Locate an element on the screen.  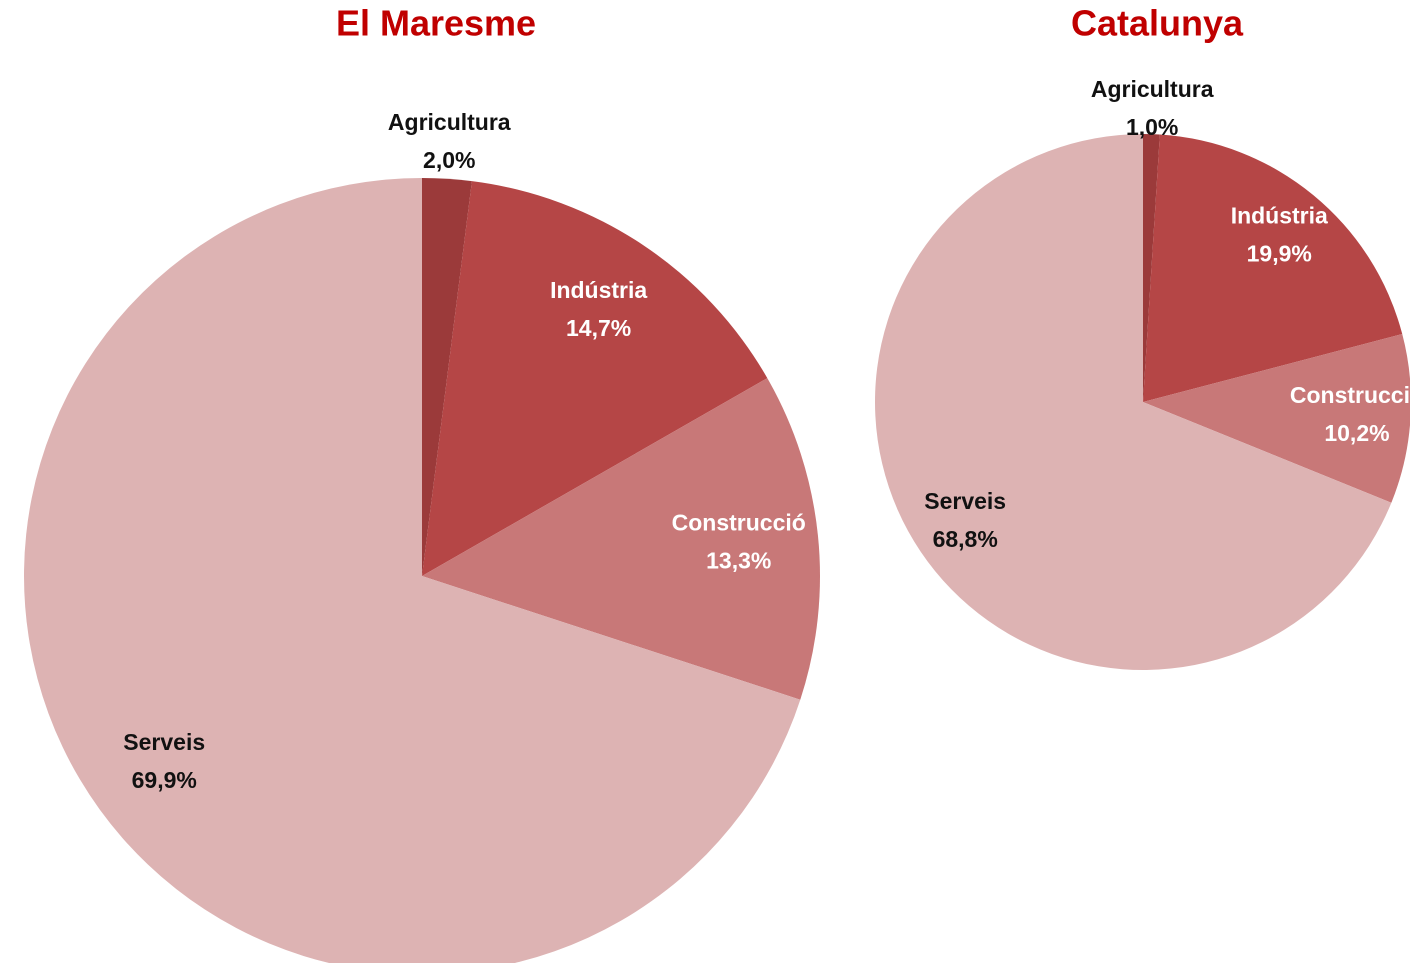
slice-value-label: 14,7% is located at coordinates (598, 328).